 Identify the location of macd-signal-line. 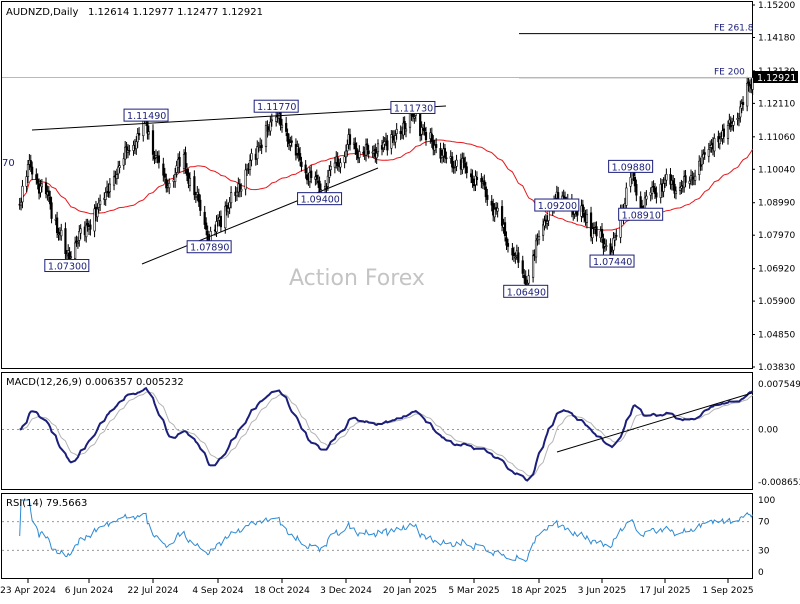
(386, 434).